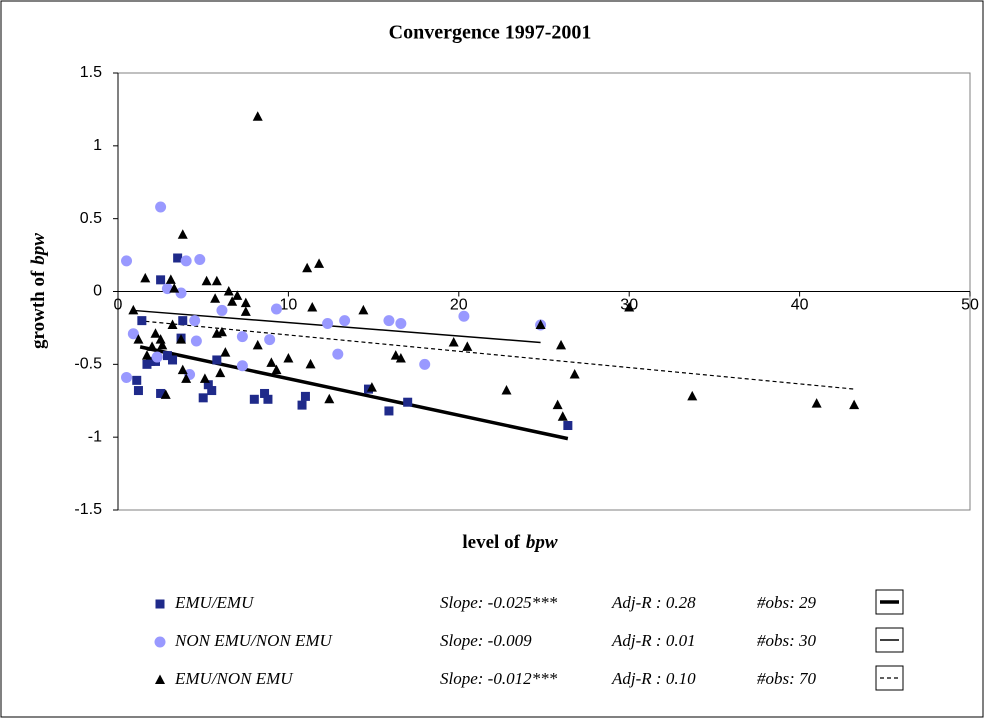 The height and width of the screenshot is (718, 984). I want to click on legend-label: EMU/EMU, so click(214, 602).